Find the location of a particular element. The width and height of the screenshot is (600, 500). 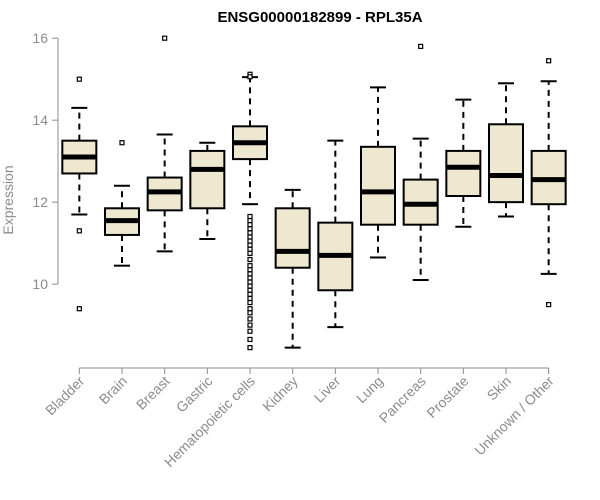

x-tick-label: Kidney is located at coordinates (280, 394).